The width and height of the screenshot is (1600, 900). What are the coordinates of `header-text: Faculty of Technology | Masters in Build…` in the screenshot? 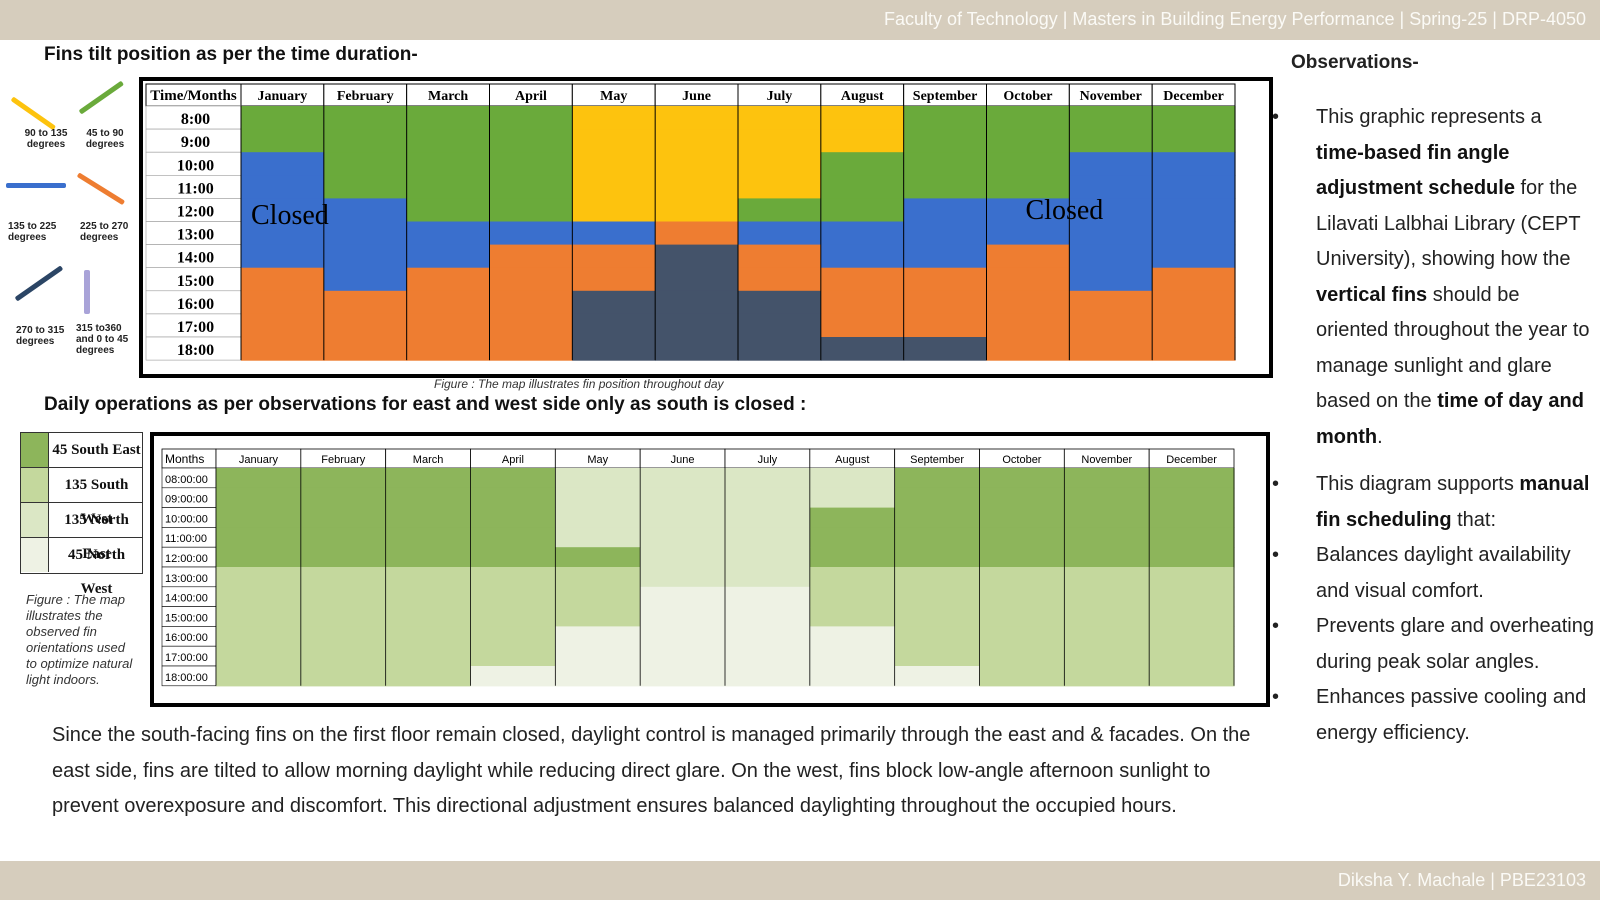 It's located at (1234, 19).